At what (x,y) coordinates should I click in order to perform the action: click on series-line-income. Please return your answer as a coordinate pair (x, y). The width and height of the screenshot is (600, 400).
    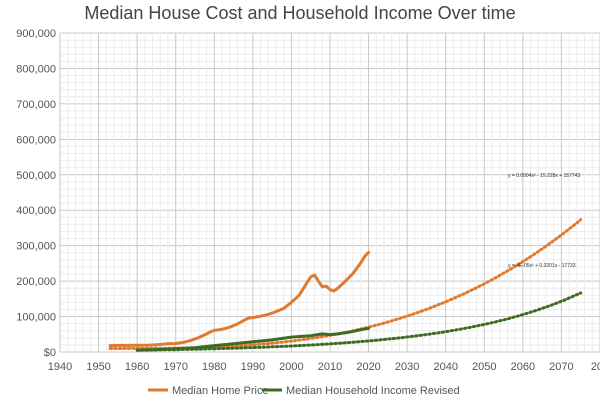
    Looking at the image, I should click on (253, 339).